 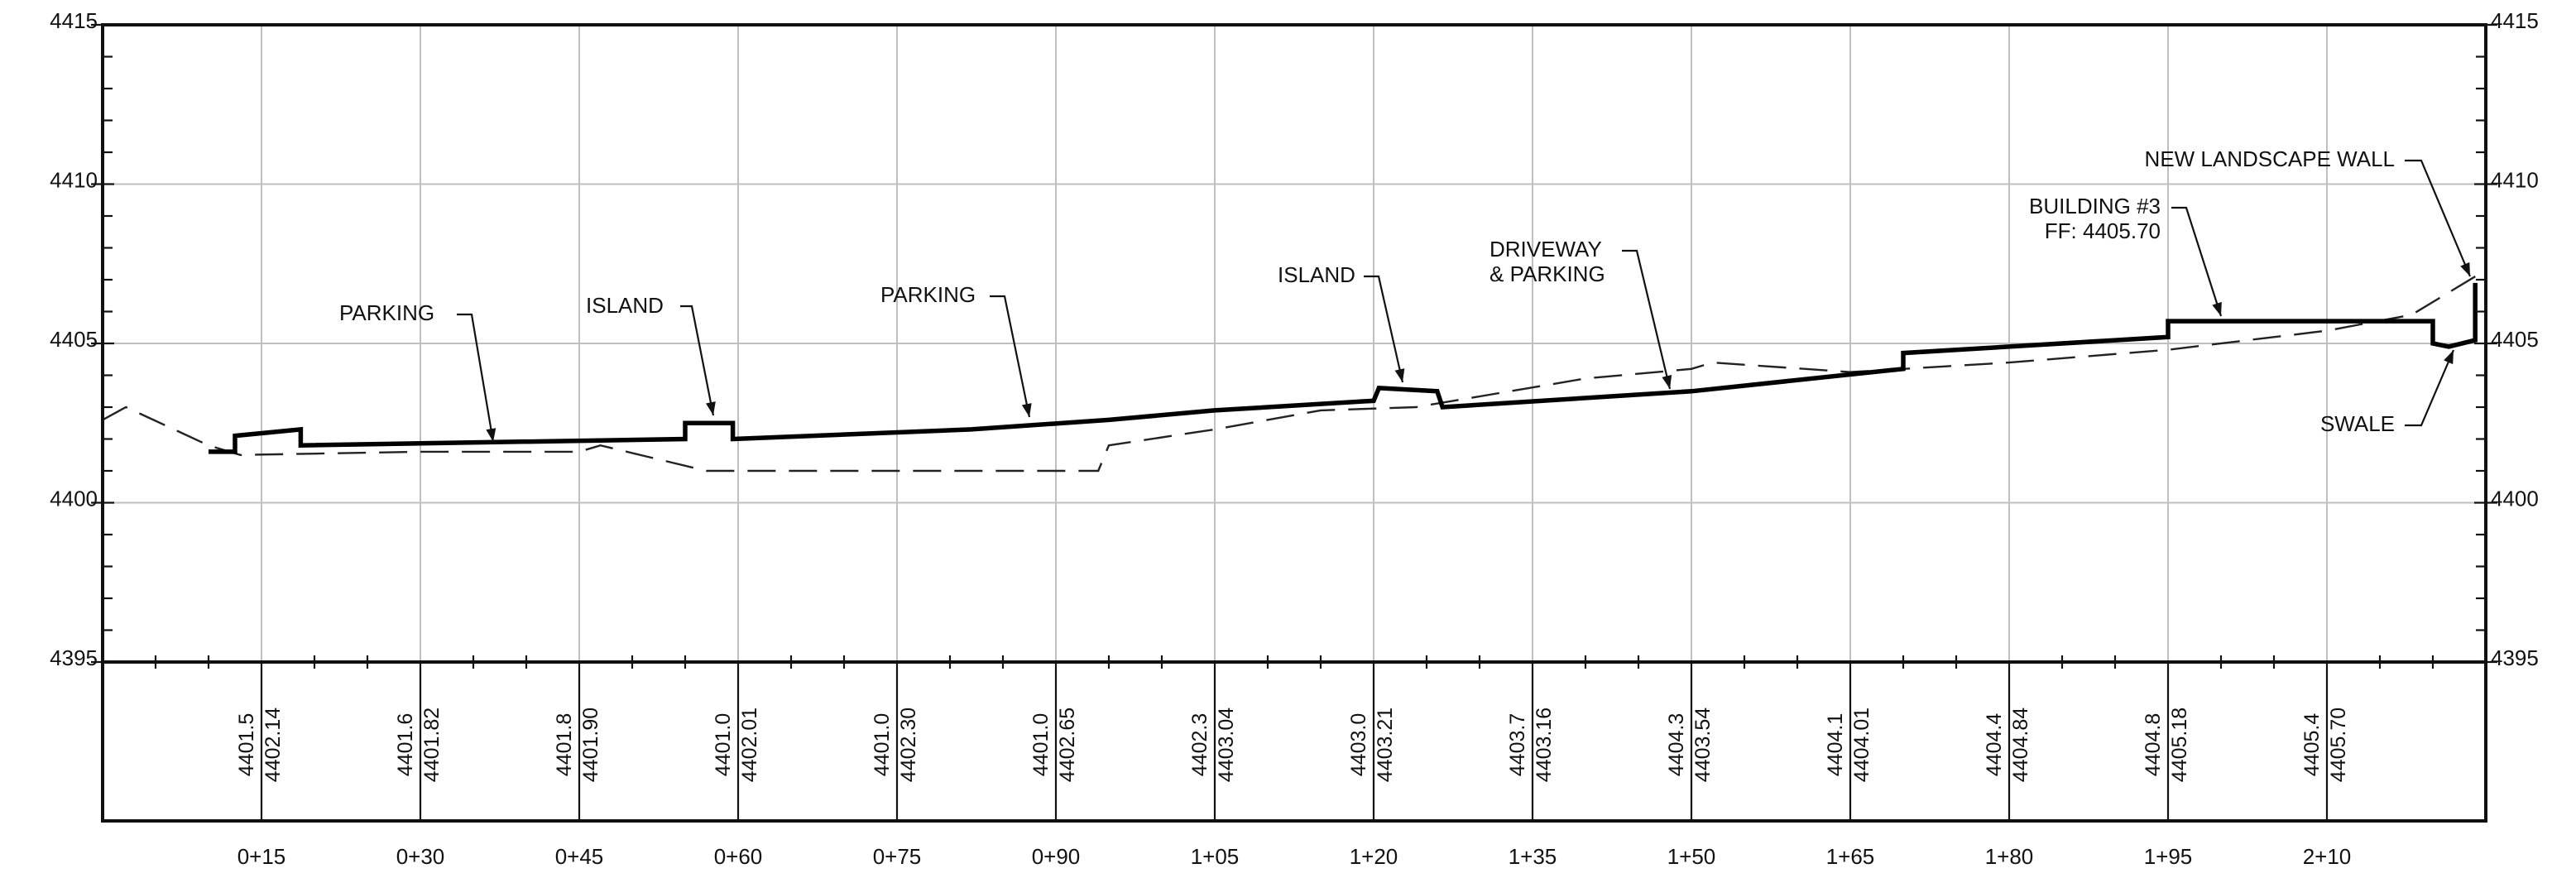 I want to click on proposed-grade-value: 4404.84, so click(x=2020, y=745).